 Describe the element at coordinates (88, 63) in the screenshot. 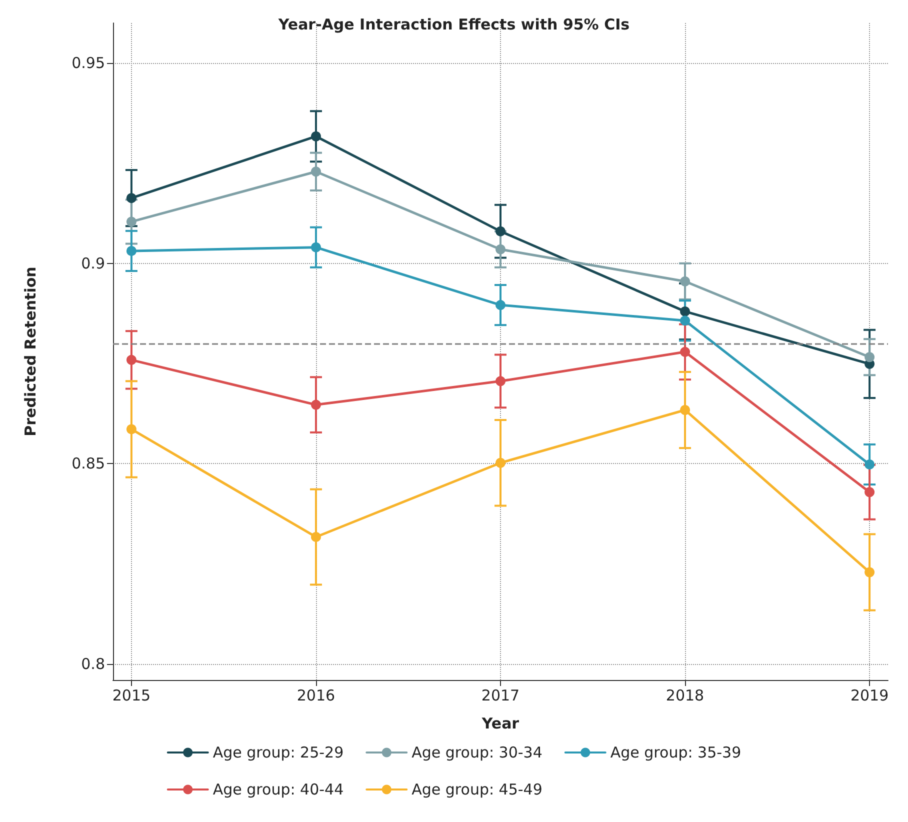

I see `y-tick-label: 0.95` at that location.